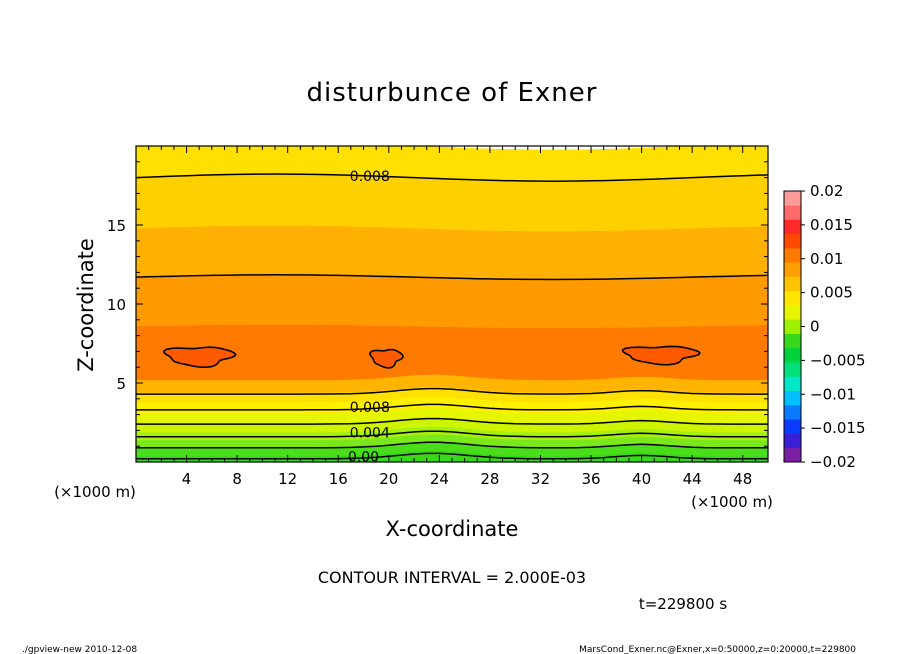 This screenshot has width=904, height=654. Describe the element at coordinates (833, 394) in the screenshot. I see `colorbar-tick-label: −0.01` at that location.